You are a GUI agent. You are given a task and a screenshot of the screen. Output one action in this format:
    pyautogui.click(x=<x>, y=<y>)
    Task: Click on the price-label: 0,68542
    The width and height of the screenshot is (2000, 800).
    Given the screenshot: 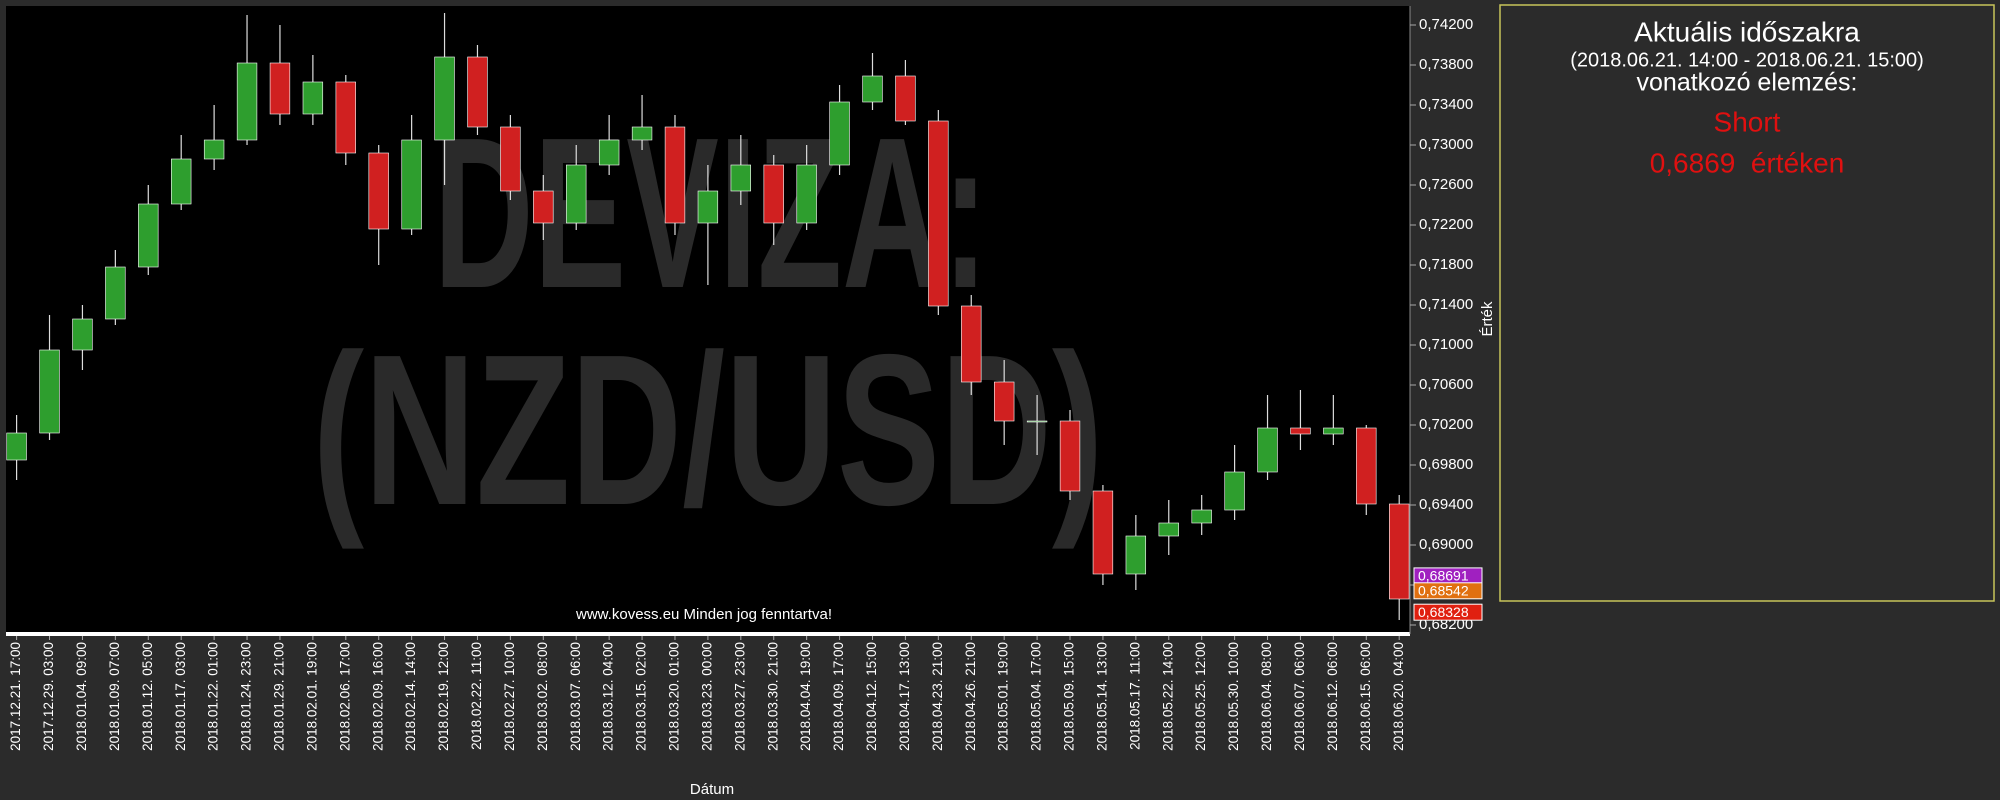 What is the action you would take?
    pyautogui.click(x=1443, y=591)
    